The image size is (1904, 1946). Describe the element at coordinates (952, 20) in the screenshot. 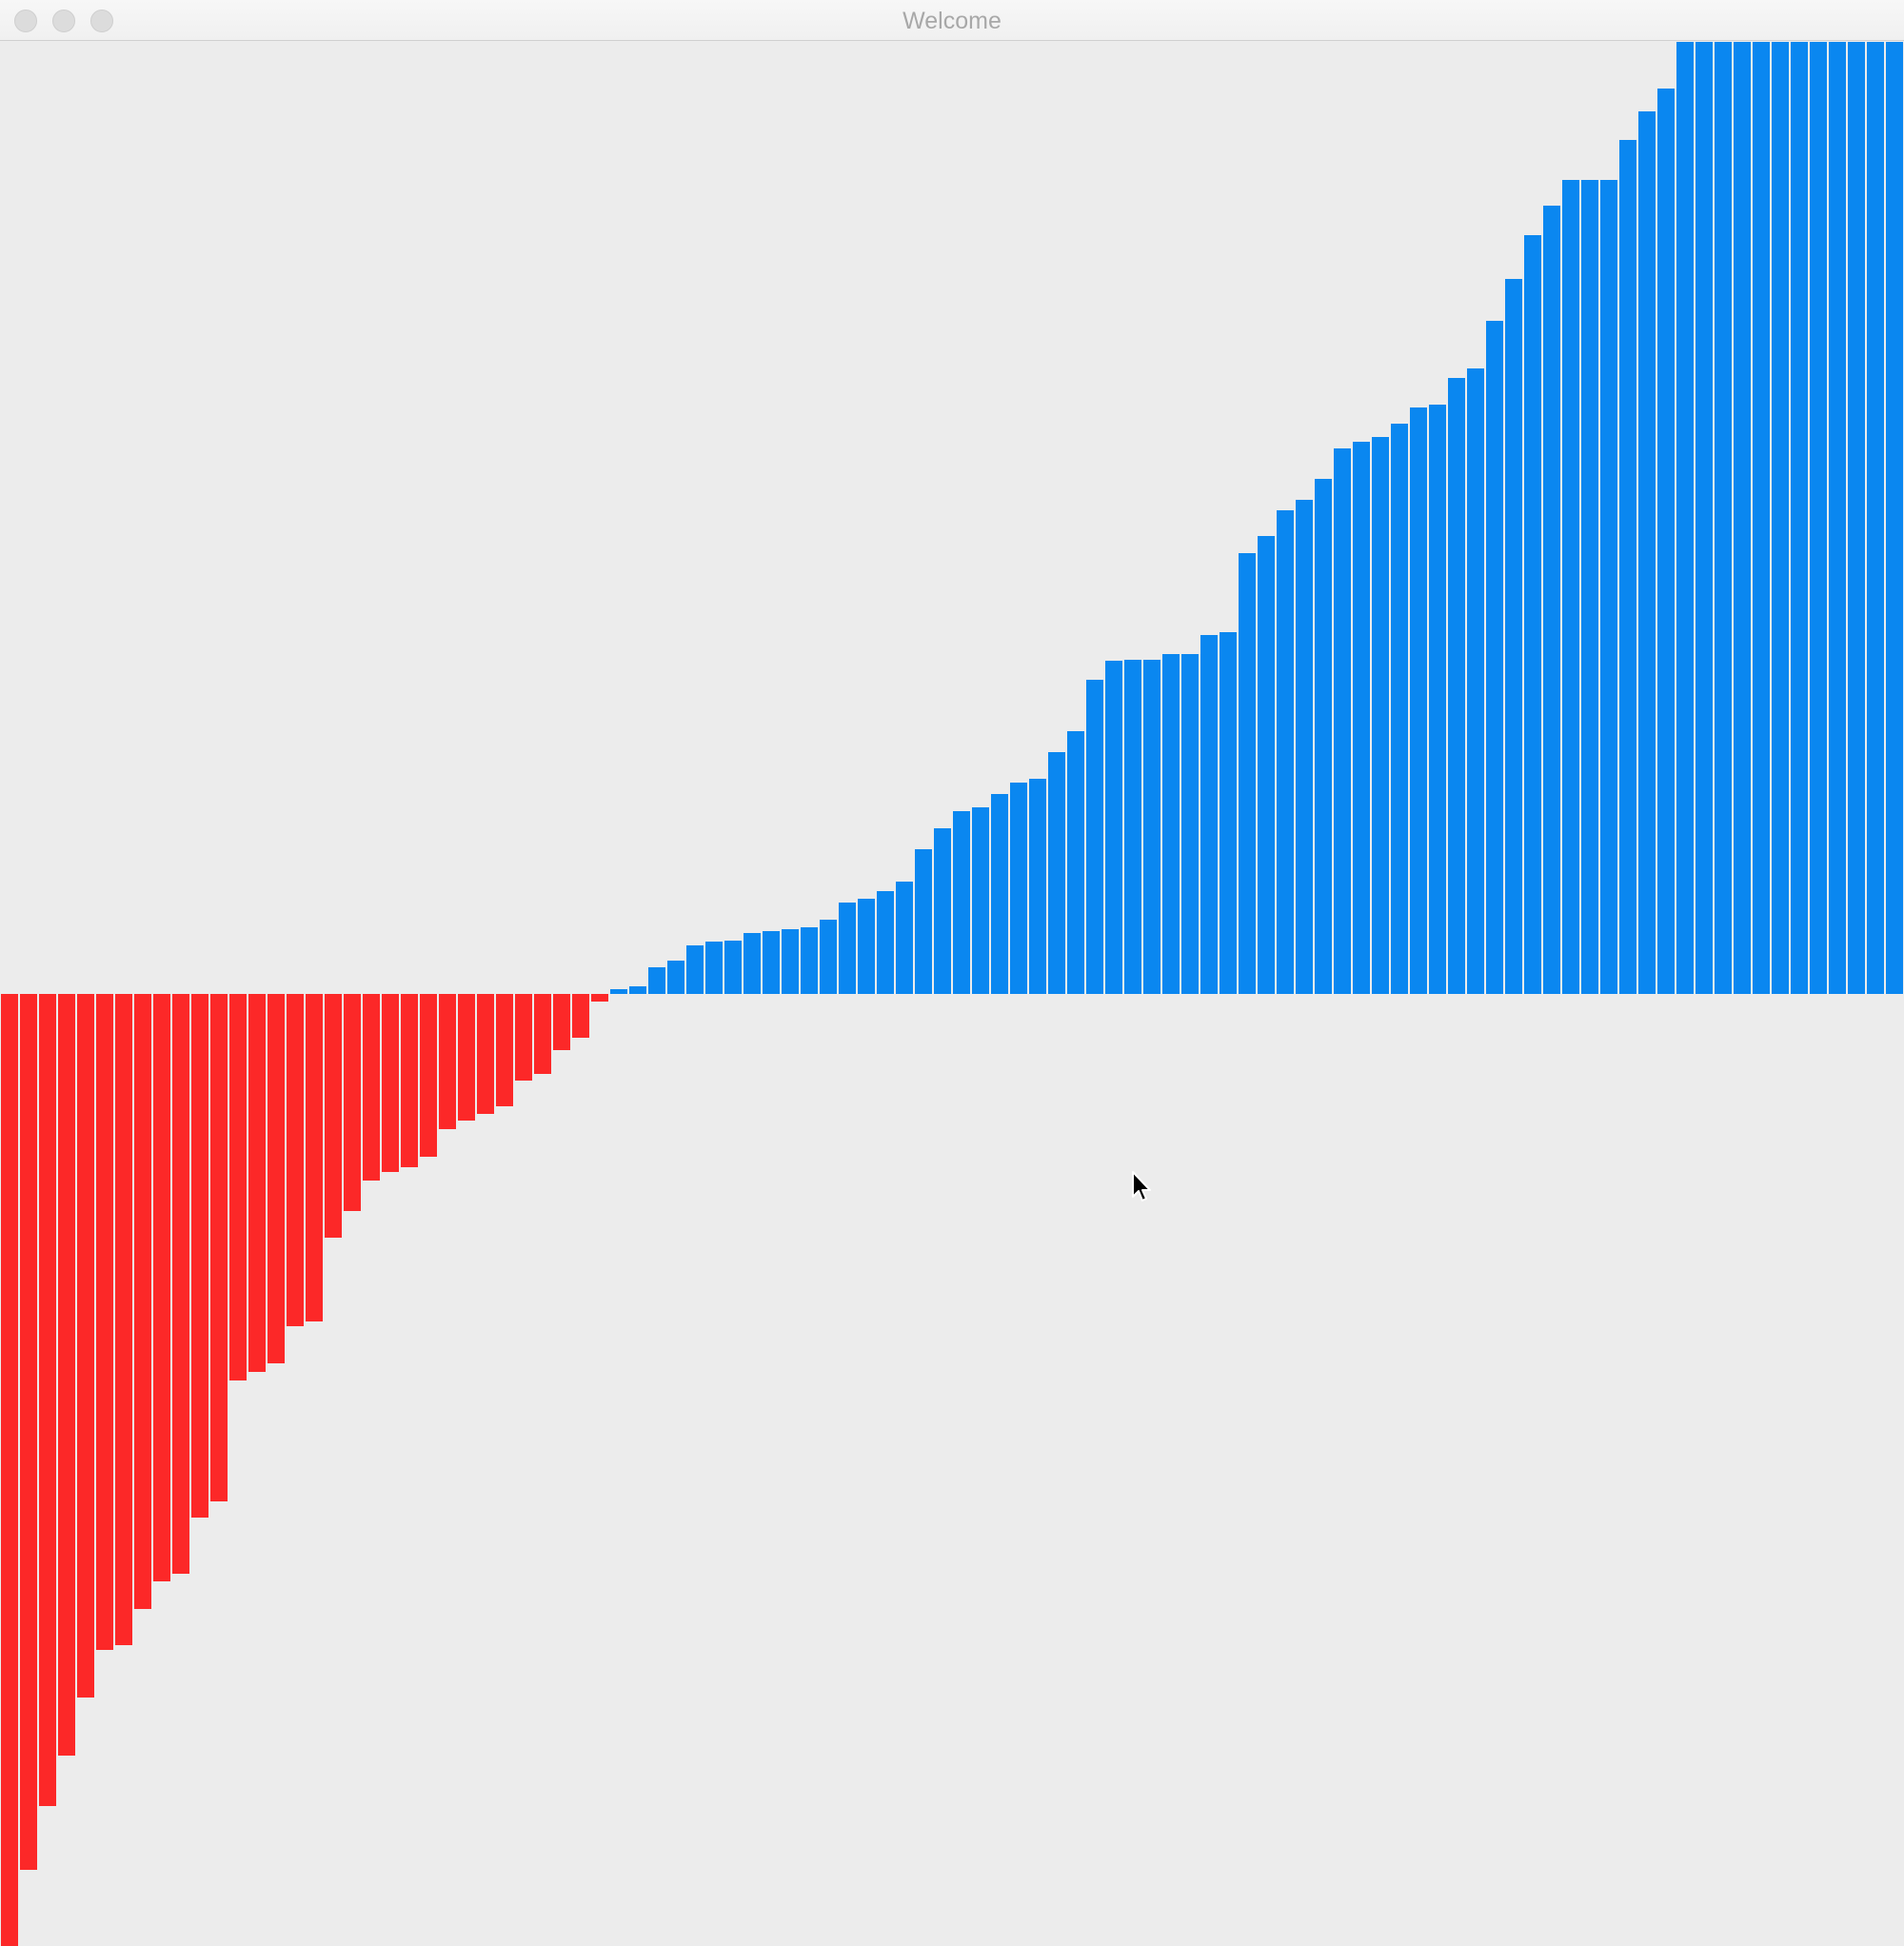

I see `title-bar: Welcome` at that location.